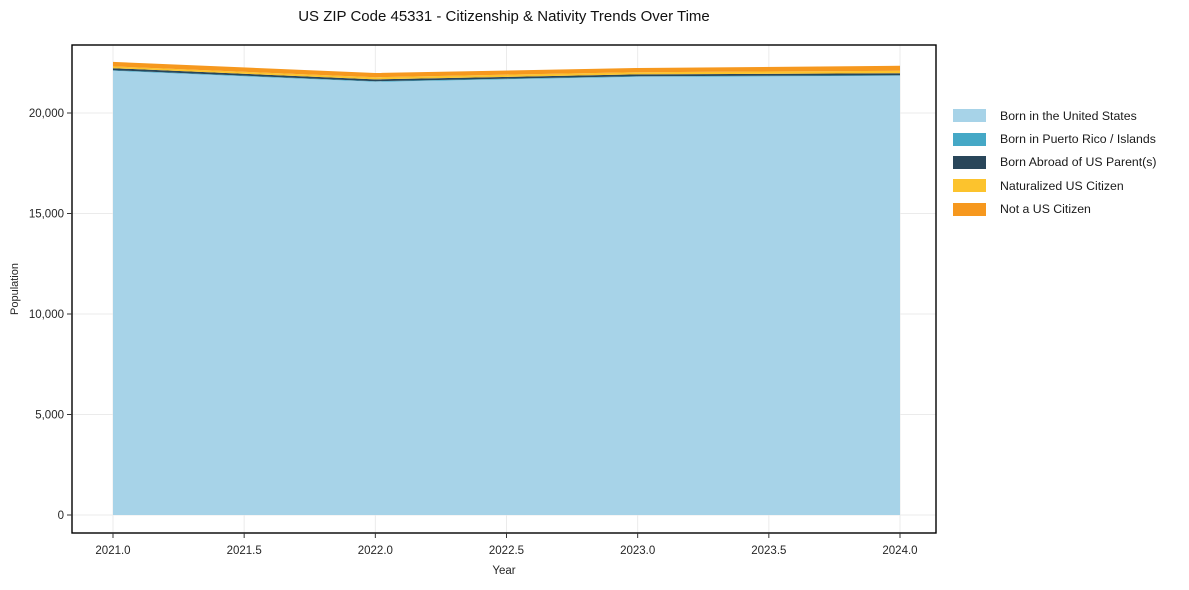 Image resolution: width=1189 pixels, height=590 pixels. Describe the element at coordinates (1078, 162) in the screenshot. I see `legend-label: Born Abroad of US Parent(s)` at that location.